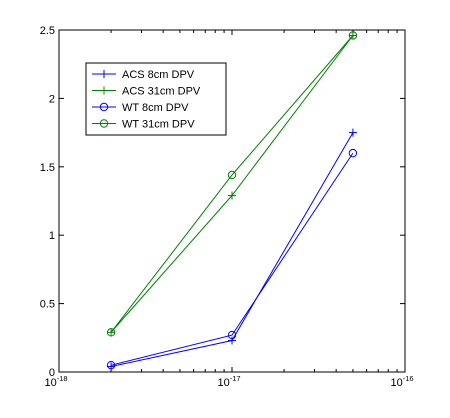 This screenshot has width=450, height=418. What do you see at coordinates (158, 125) in the screenshot?
I see `legend-label-3: WT 31cm DPV` at bounding box center [158, 125].